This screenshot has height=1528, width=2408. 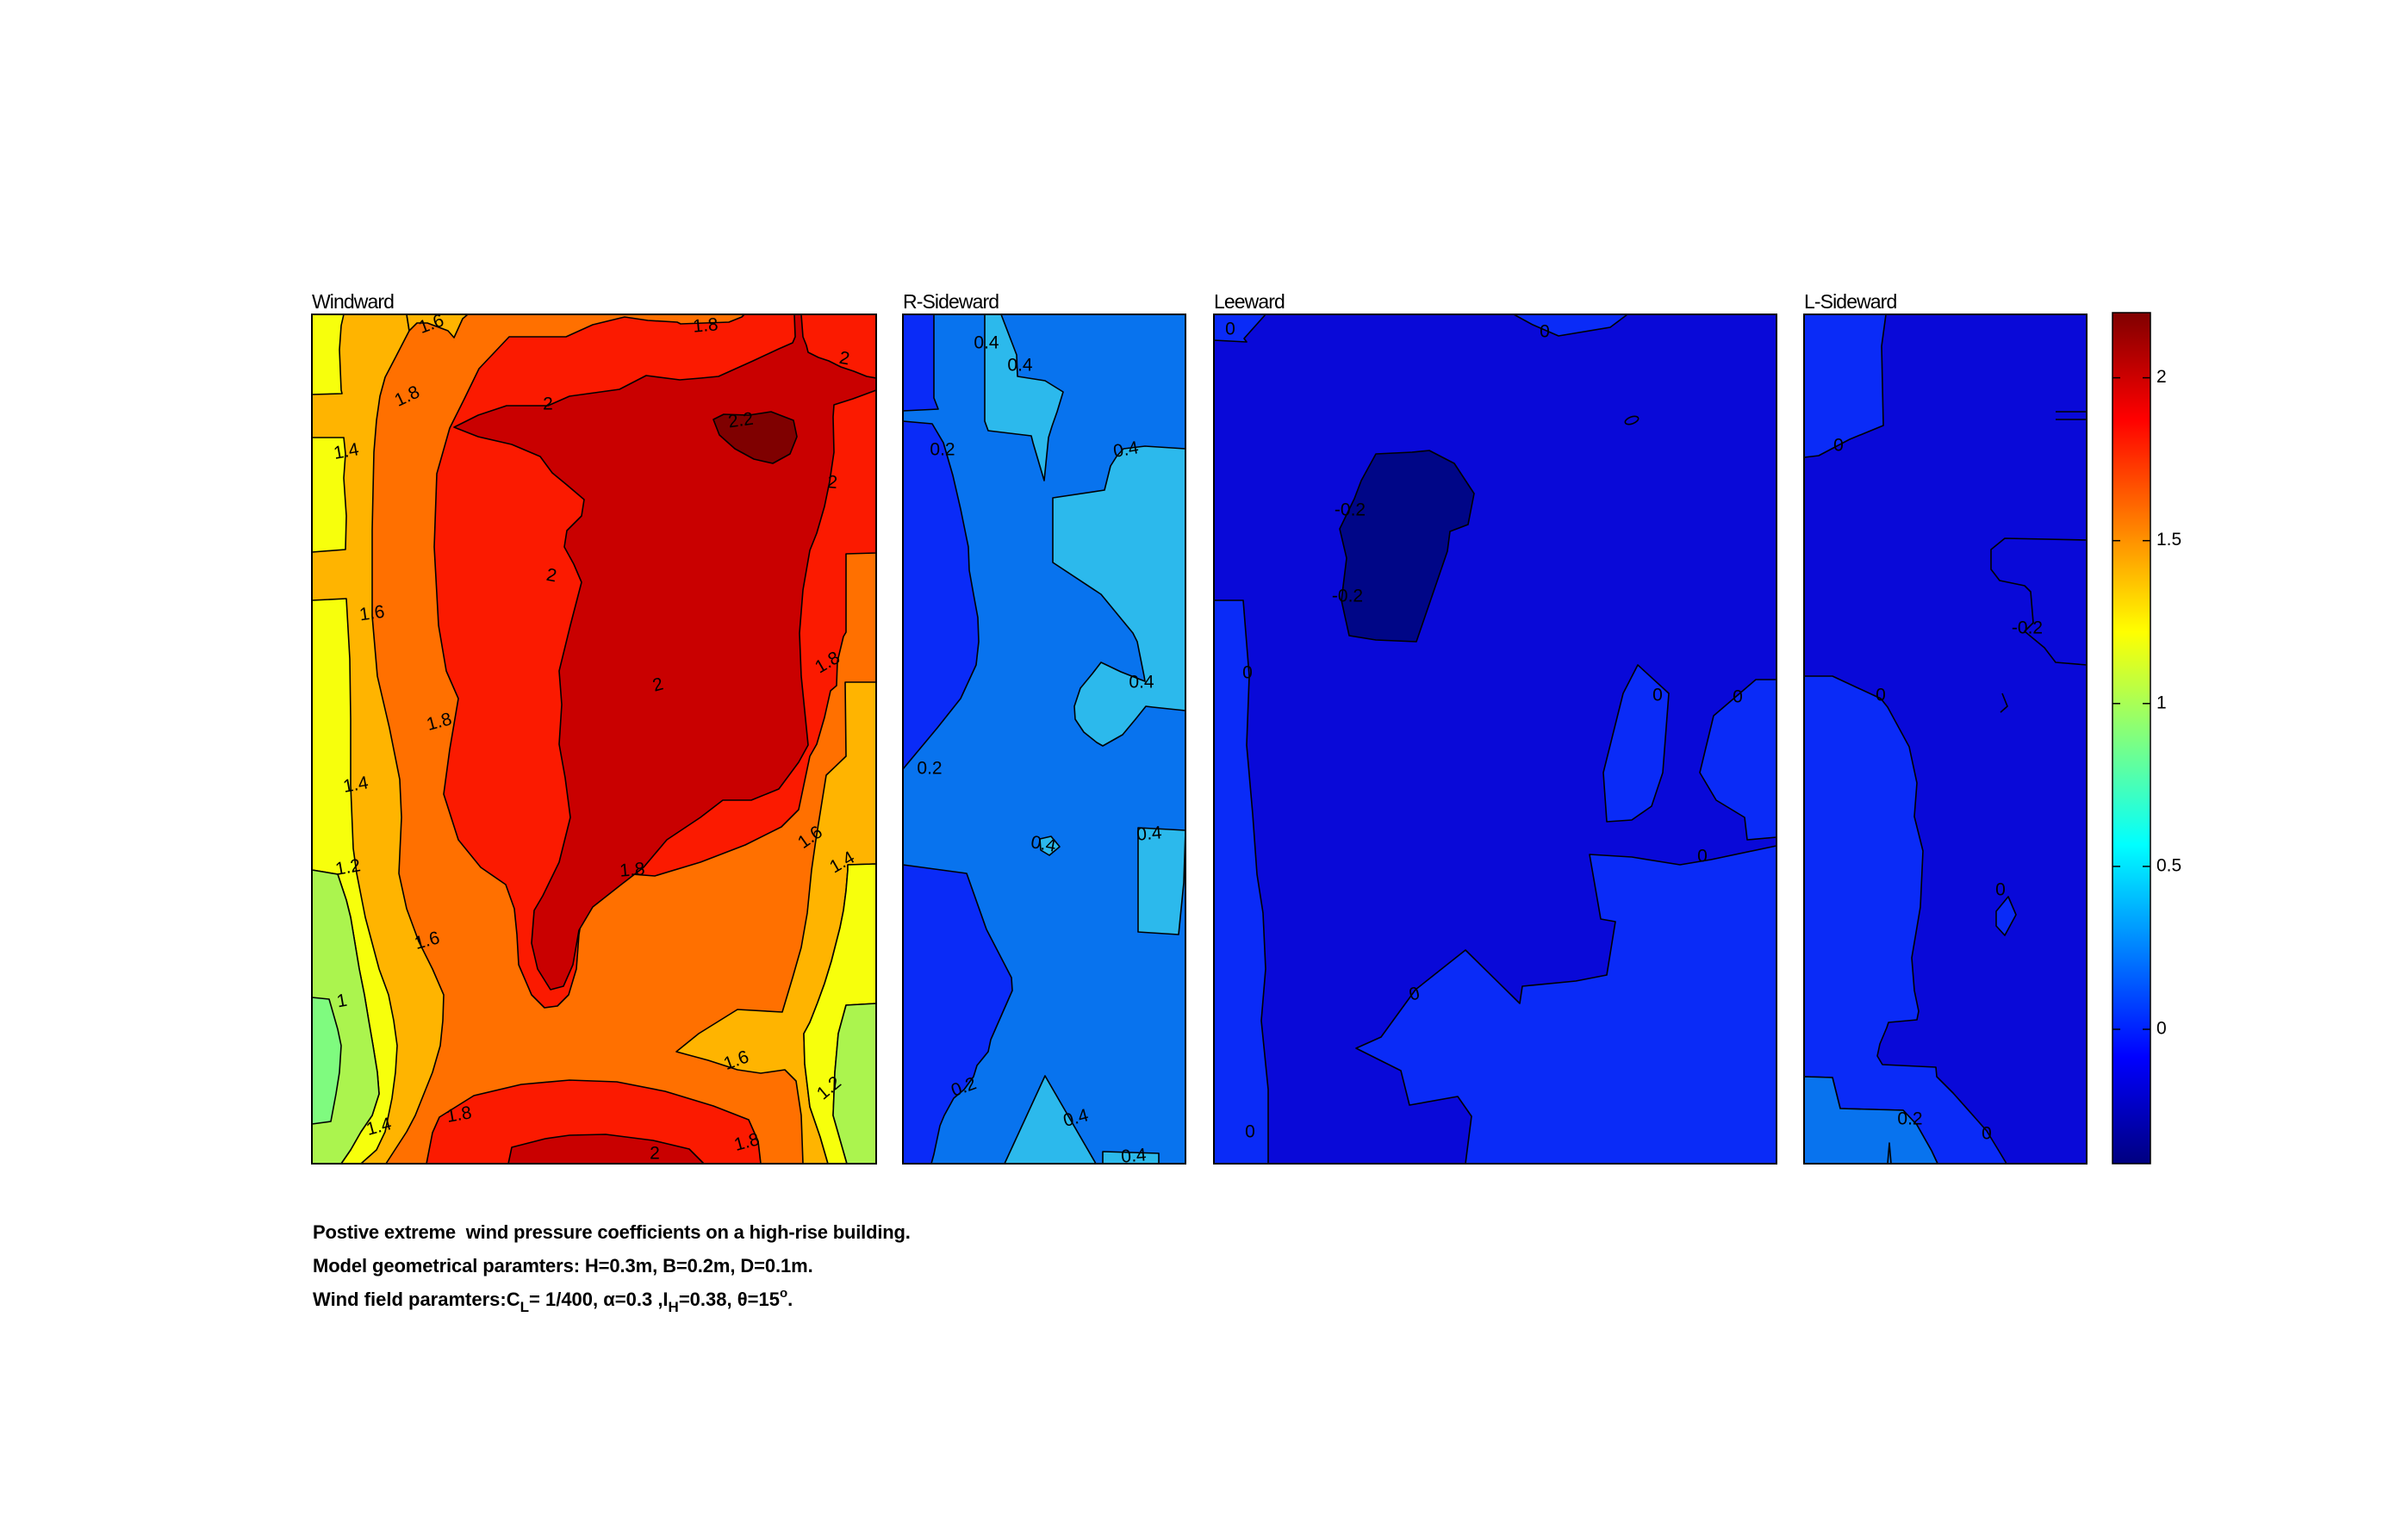 I want to click on svg-text: 1.6, so click(x=372, y=613).